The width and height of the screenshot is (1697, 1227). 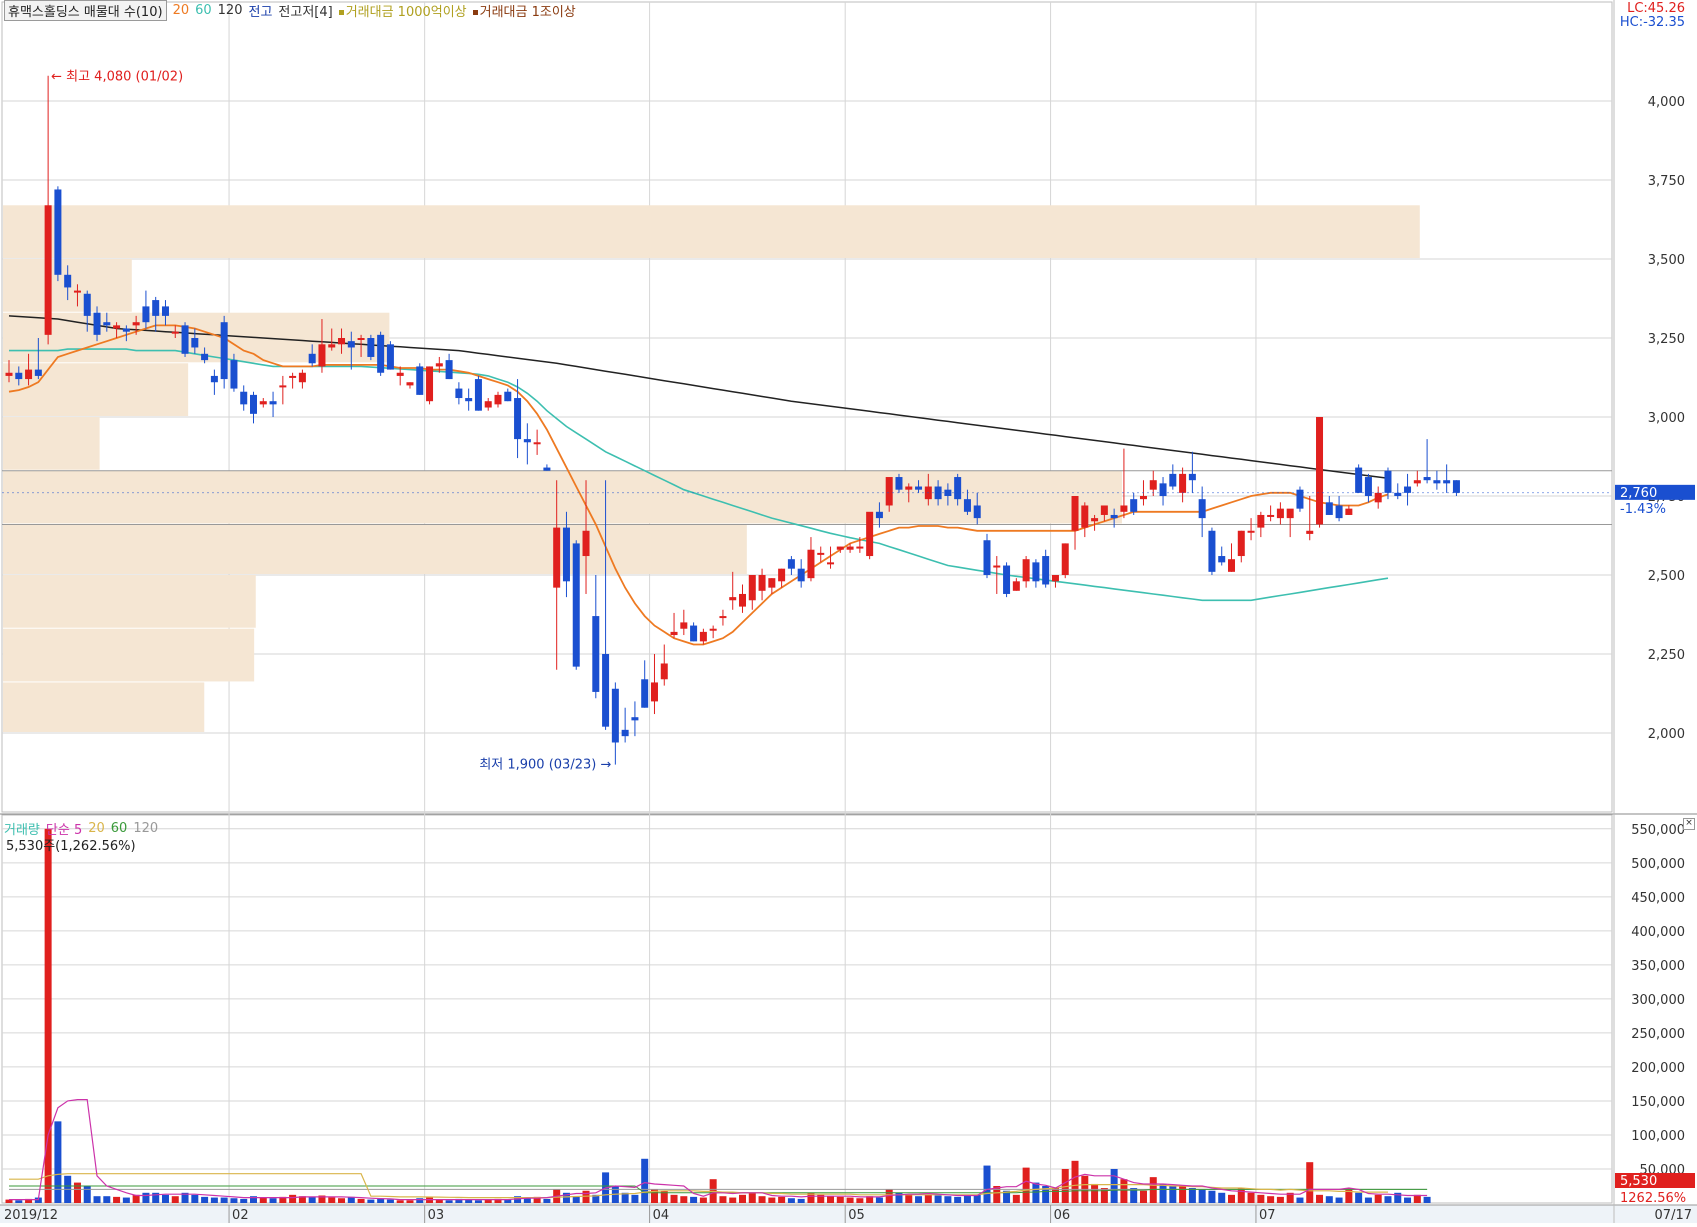 What do you see at coordinates (1666, 655) in the screenshot?
I see `price-tick-label: 2,250` at bounding box center [1666, 655].